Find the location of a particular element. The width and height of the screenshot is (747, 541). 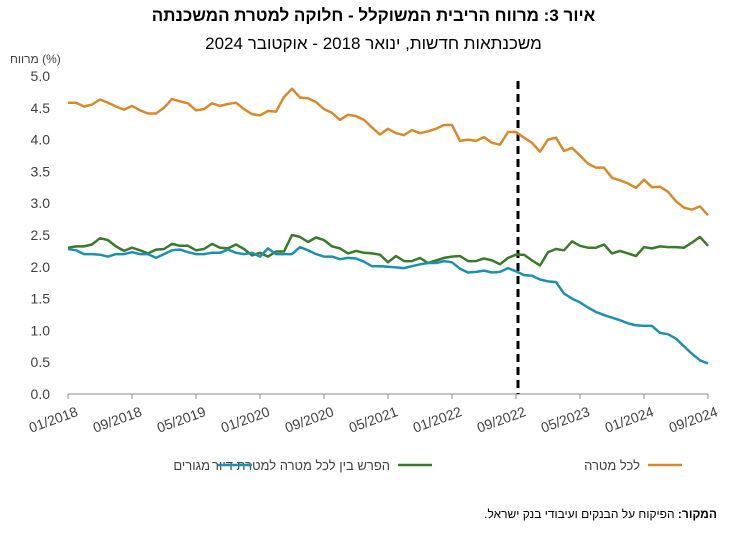

source-text: הפיקוח על הבנקים ועיבודי בנק ישראל. is located at coordinates (579, 514).